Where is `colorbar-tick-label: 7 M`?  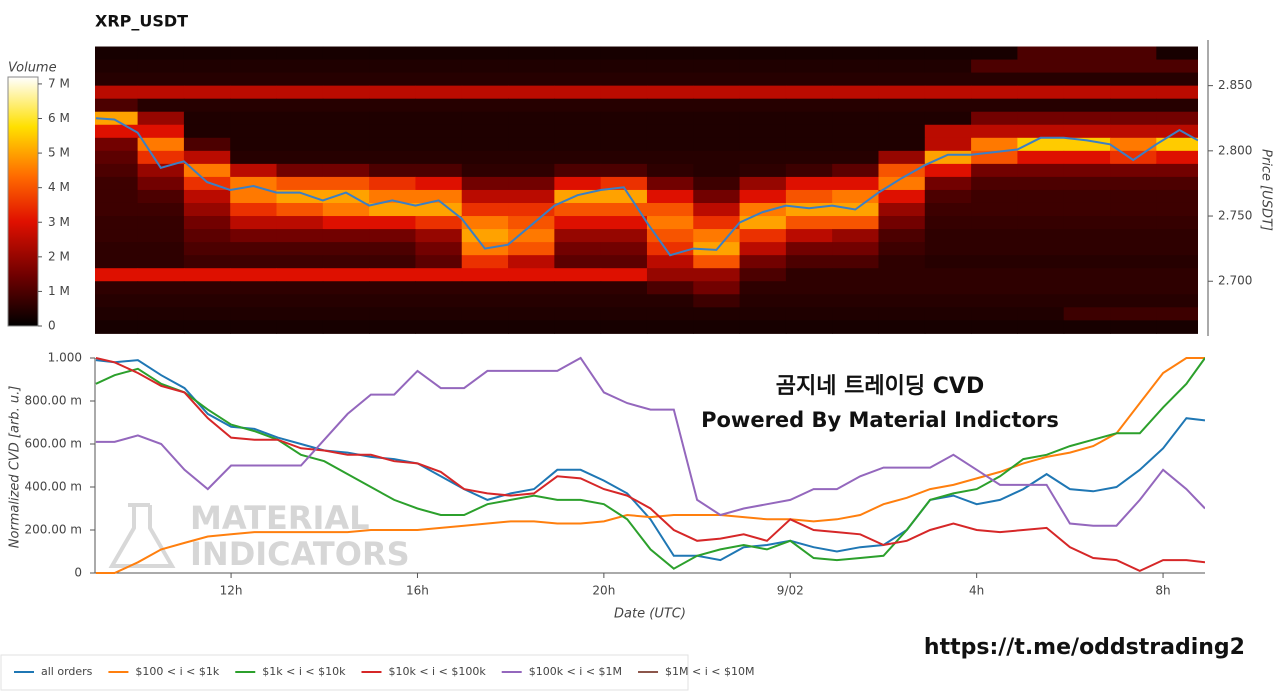 colorbar-tick-label: 7 M is located at coordinates (59, 83).